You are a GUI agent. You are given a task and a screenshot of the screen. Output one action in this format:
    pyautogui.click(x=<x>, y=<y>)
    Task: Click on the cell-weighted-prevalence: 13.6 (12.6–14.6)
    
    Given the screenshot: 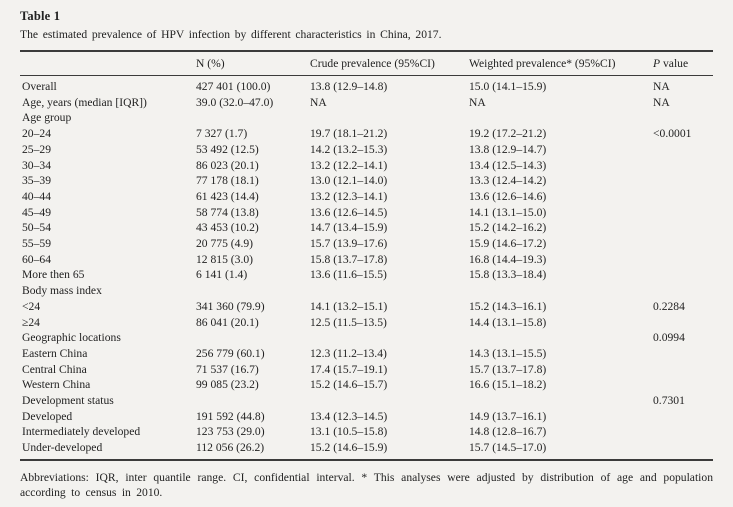 What is the action you would take?
    pyautogui.click(x=508, y=196)
    